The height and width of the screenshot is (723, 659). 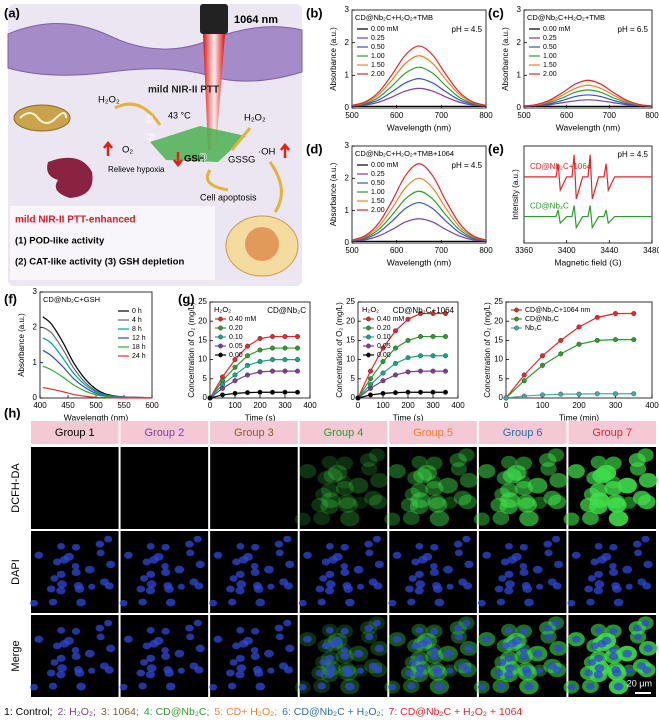 I want to click on laser-label: 1064 nm, so click(x=256, y=20).